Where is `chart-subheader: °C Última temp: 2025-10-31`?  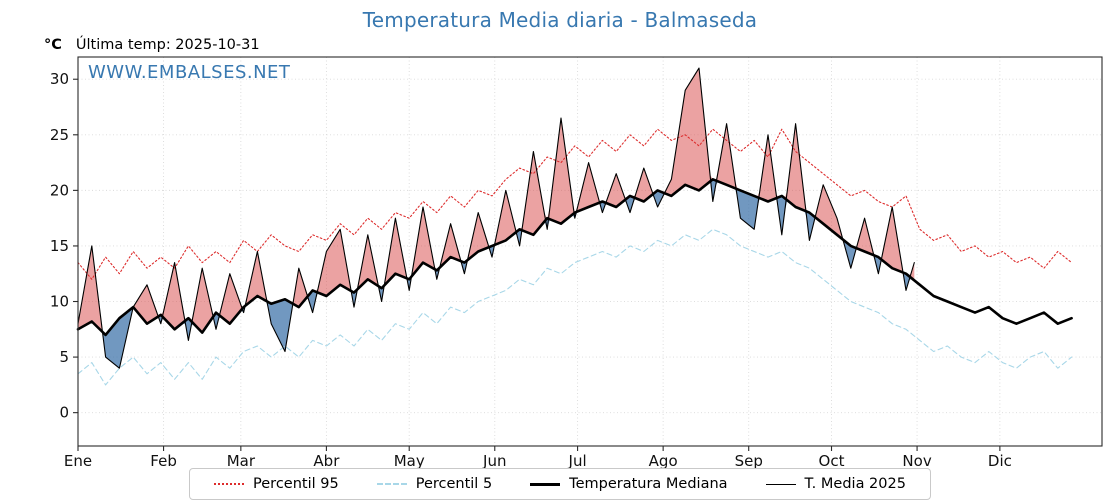
chart-subheader: °C Última temp: 2025-10-31 is located at coordinates (152, 45).